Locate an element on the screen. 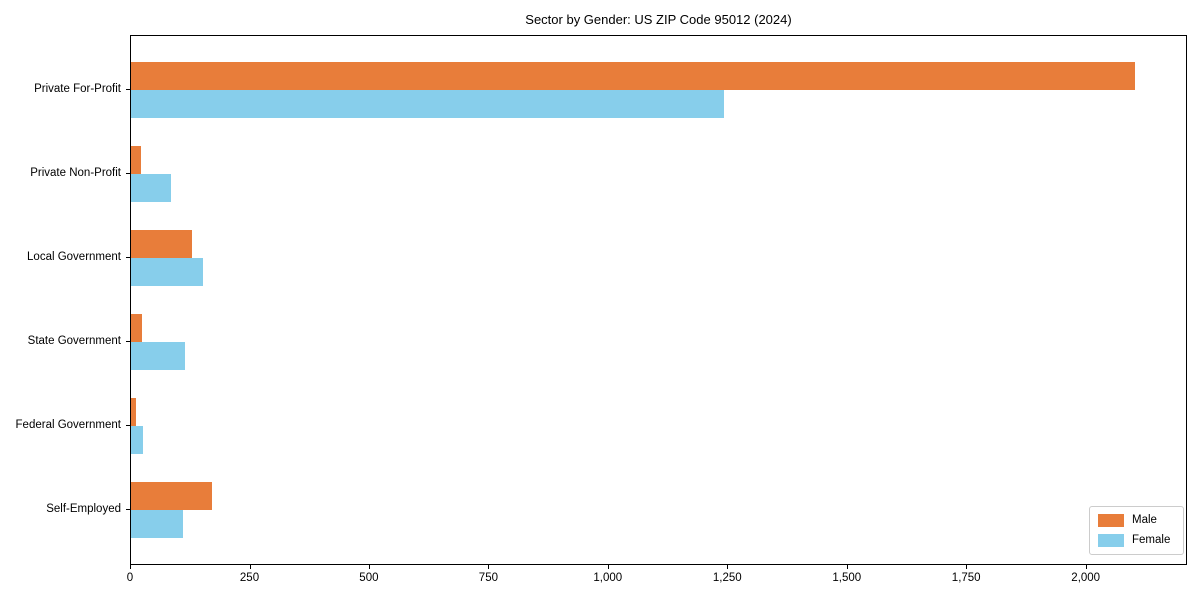 The image size is (1200, 600). bar-female-private-for-profit is located at coordinates (427, 104).